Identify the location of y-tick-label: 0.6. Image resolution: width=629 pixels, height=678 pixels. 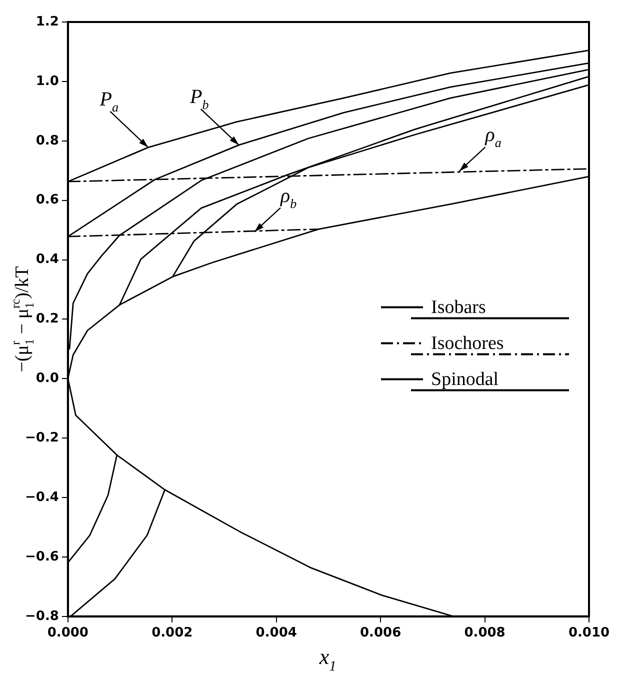
(47, 200).